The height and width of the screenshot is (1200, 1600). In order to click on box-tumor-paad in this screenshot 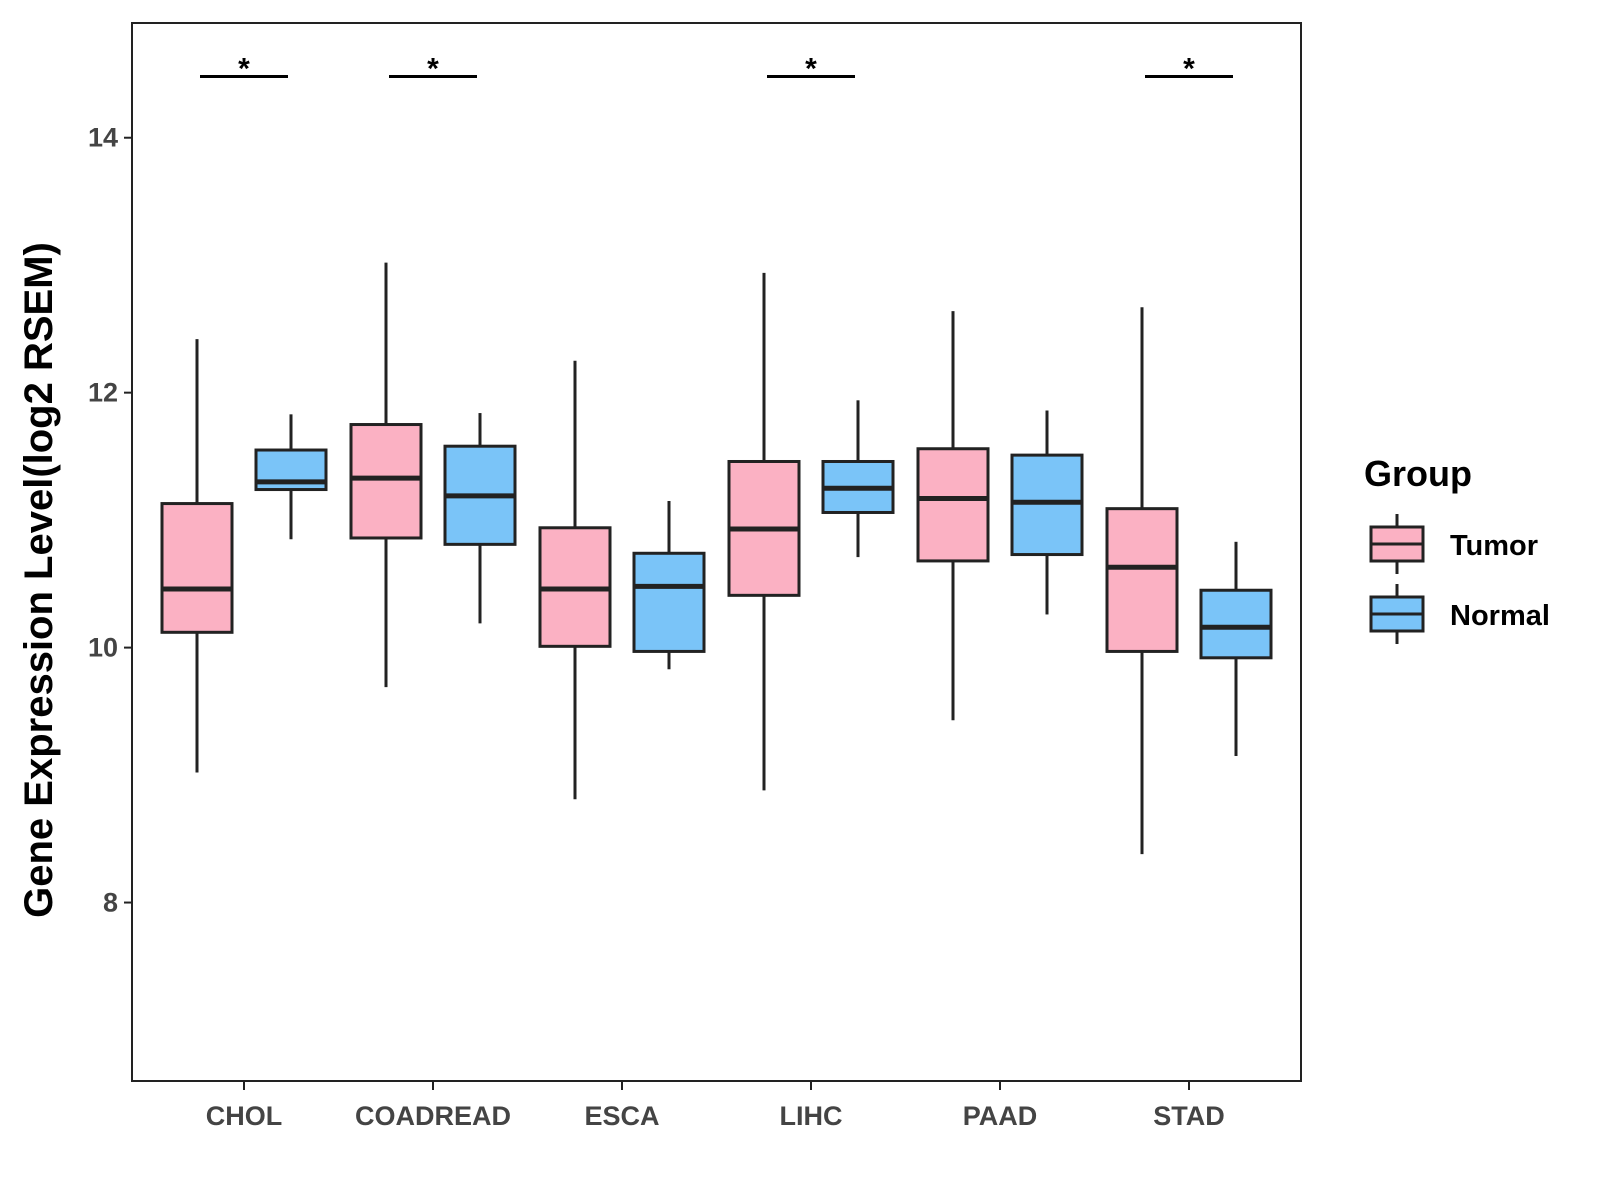, I will do `click(953, 516)`.